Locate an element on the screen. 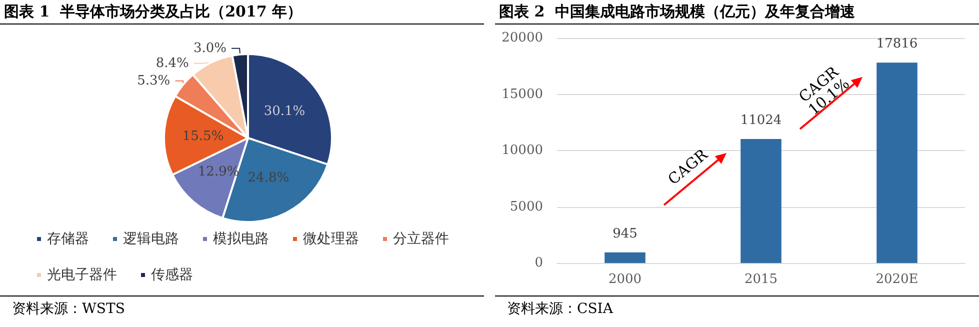  data-label: 945 is located at coordinates (625, 234).